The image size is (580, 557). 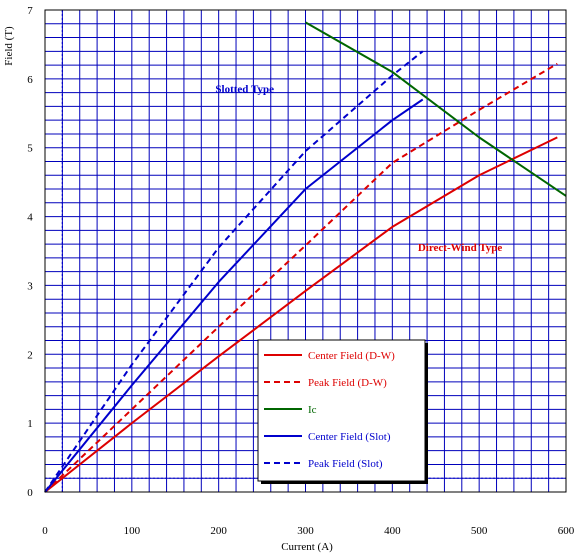 What do you see at coordinates (347, 383) in the screenshot?
I see `legend-label-1: Peak Field (D-W)` at bounding box center [347, 383].